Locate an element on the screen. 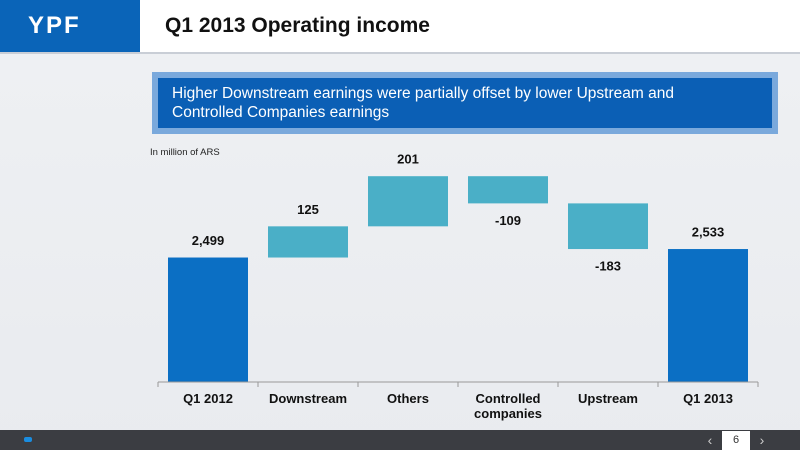 Image resolution: width=800 pixels, height=450 pixels. footer is located at coordinates (400, 440).